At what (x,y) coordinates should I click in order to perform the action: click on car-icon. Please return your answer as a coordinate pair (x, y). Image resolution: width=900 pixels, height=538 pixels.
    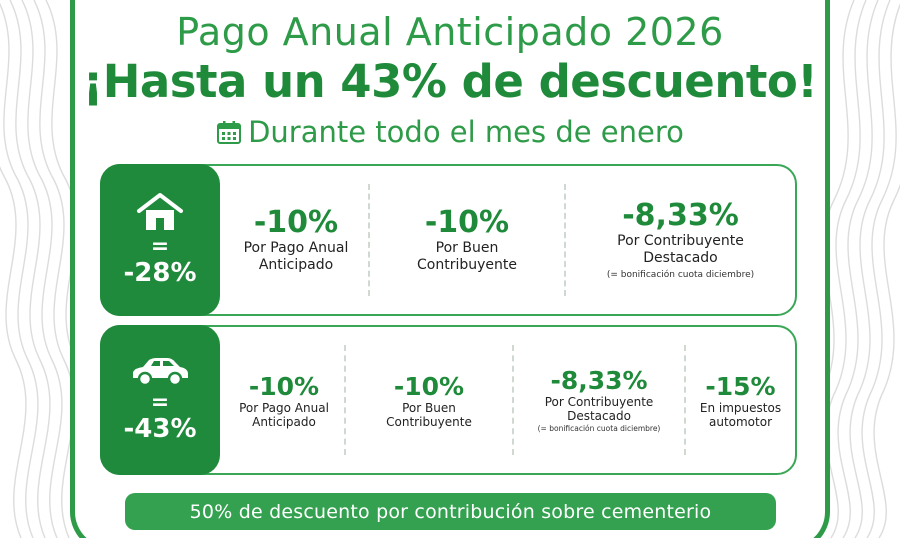
    Looking at the image, I should click on (160, 372).